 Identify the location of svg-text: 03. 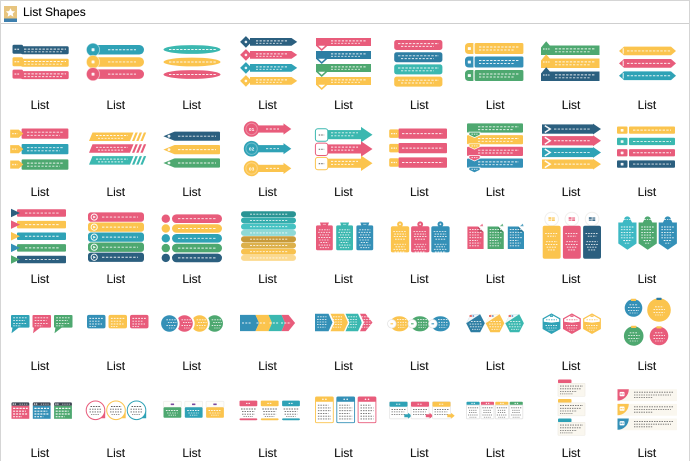
(252, 169).